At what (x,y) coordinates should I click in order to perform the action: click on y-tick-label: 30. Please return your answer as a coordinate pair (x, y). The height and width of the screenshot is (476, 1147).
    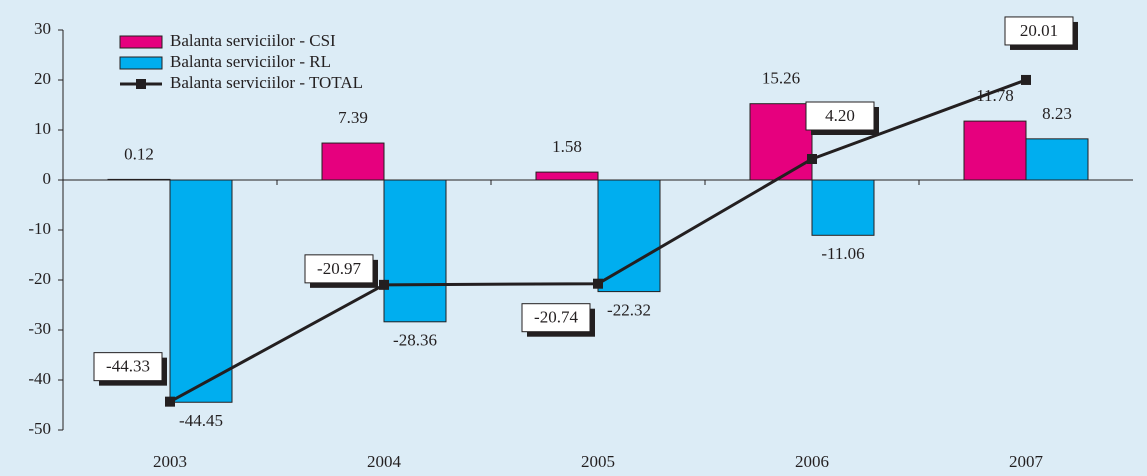
    Looking at the image, I should click on (42, 28).